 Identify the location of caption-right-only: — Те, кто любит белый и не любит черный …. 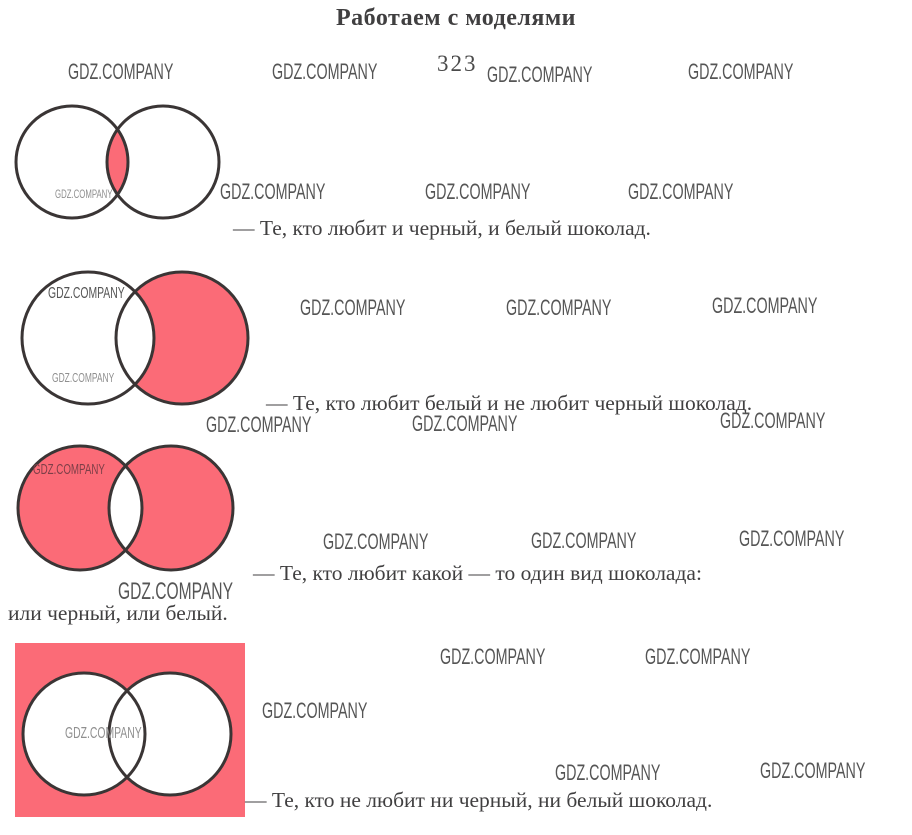
(509, 403).